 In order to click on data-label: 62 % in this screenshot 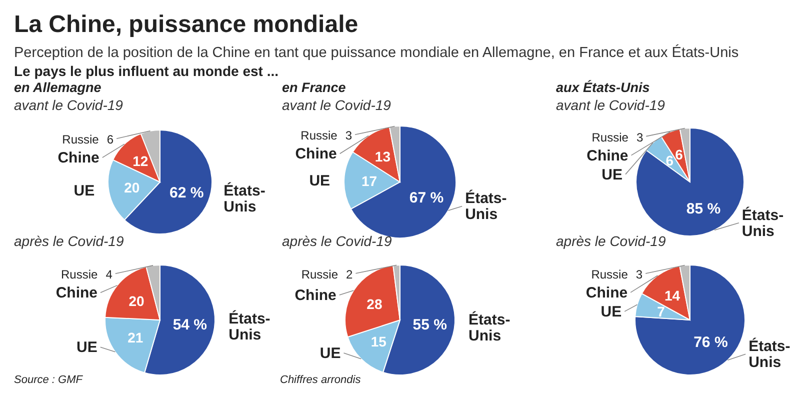, I will do `click(186, 193)`.